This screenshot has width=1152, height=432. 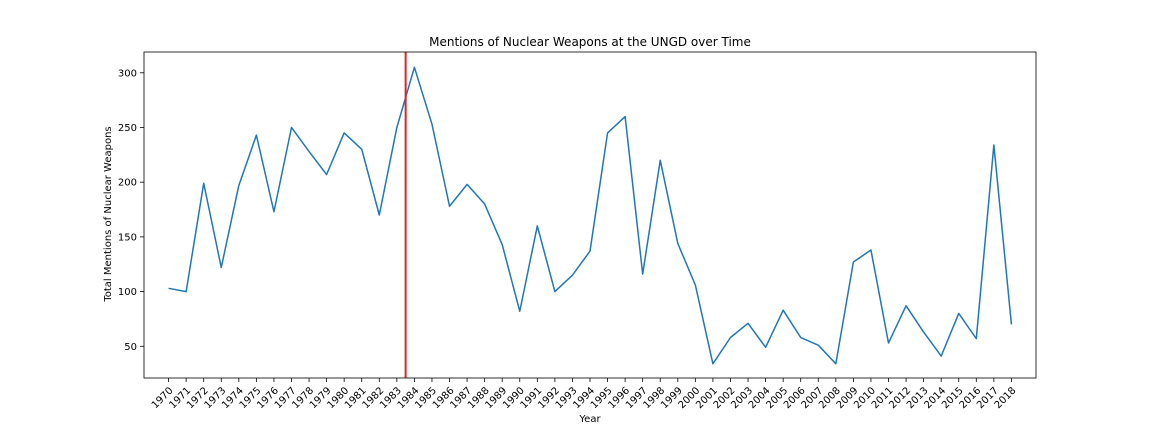 What do you see at coordinates (127, 183) in the screenshot?
I see `y-tick-label: 200` at bounding box center [127, 183].